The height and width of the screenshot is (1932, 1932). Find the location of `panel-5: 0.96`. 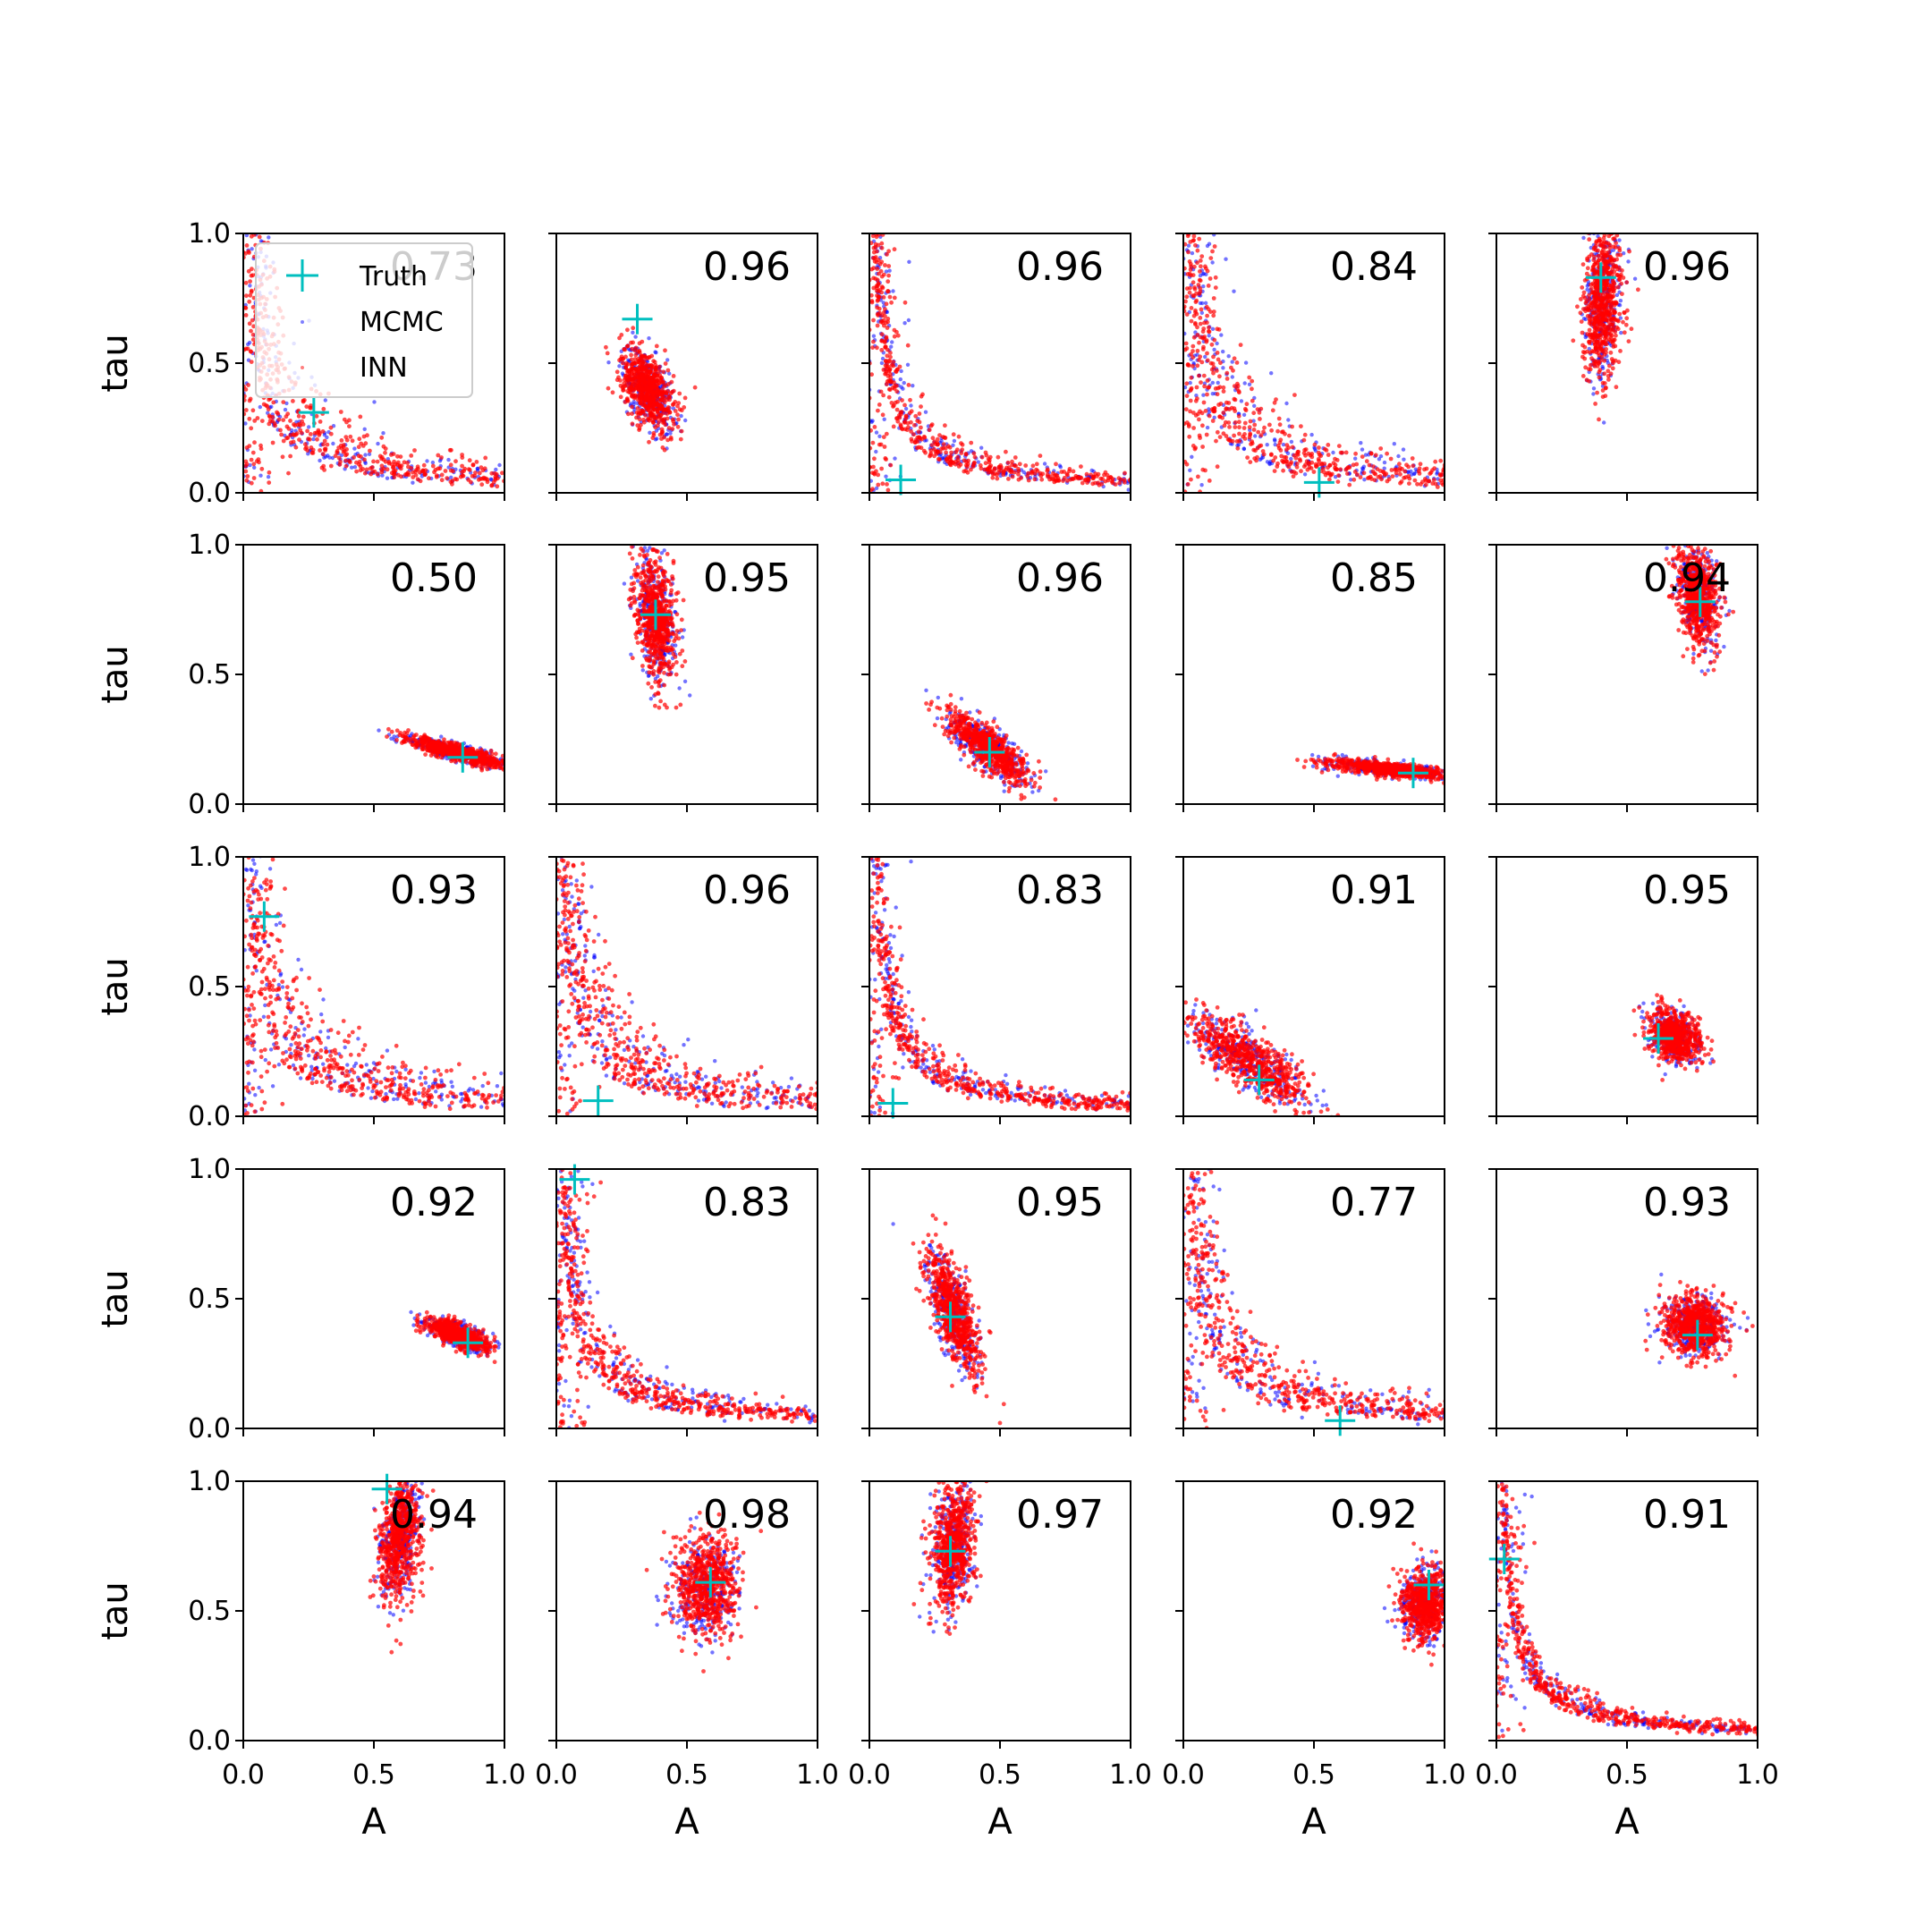

panel-5: 0.96 is located at coordinates (1623, 365).